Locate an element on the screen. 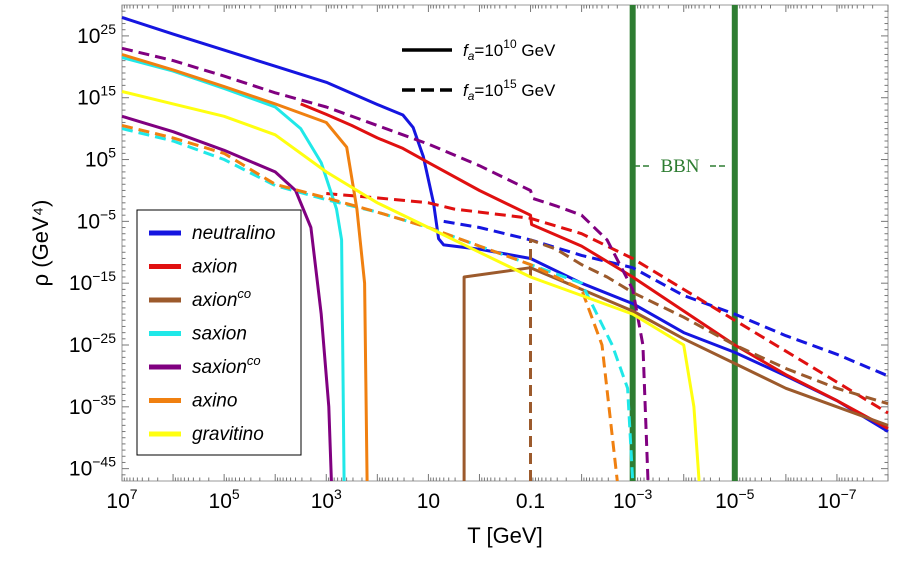  x-tick-label: 10⁵ is located at coordinates (224, 499).